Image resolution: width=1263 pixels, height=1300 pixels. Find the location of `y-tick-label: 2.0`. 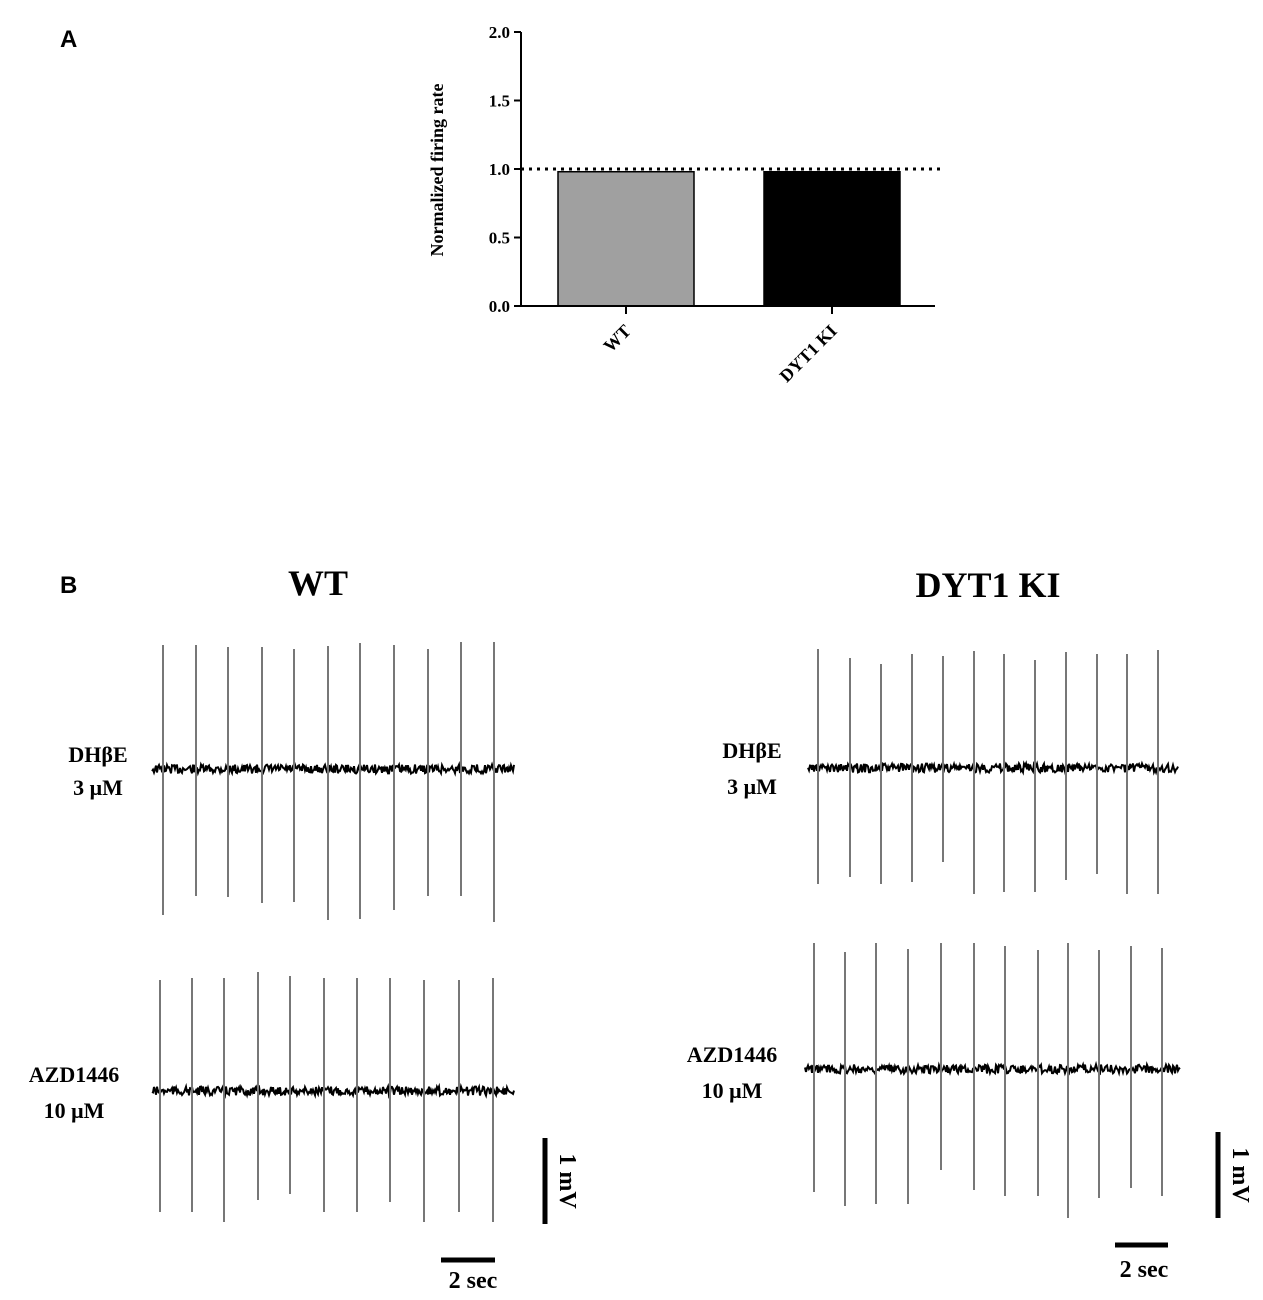

y-tick-label: 2.0 is located at coordinates (499, 32).